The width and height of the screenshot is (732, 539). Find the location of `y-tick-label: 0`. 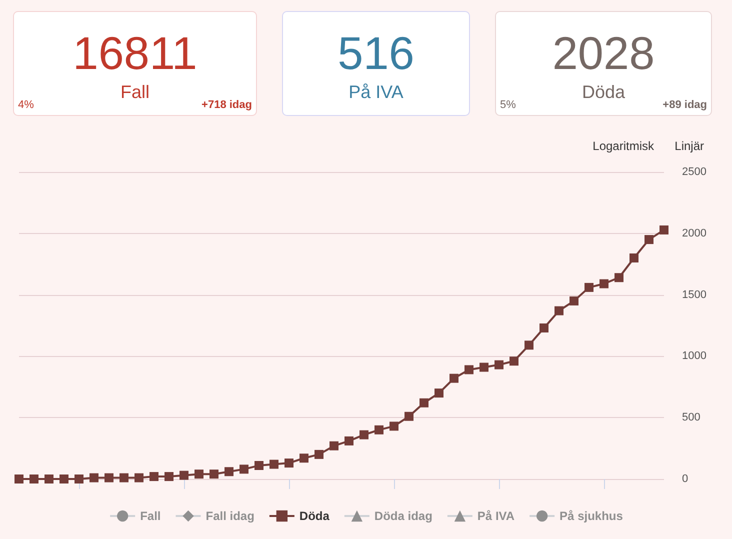

y-tick-label: 0 is located at coordinates (685, 479).